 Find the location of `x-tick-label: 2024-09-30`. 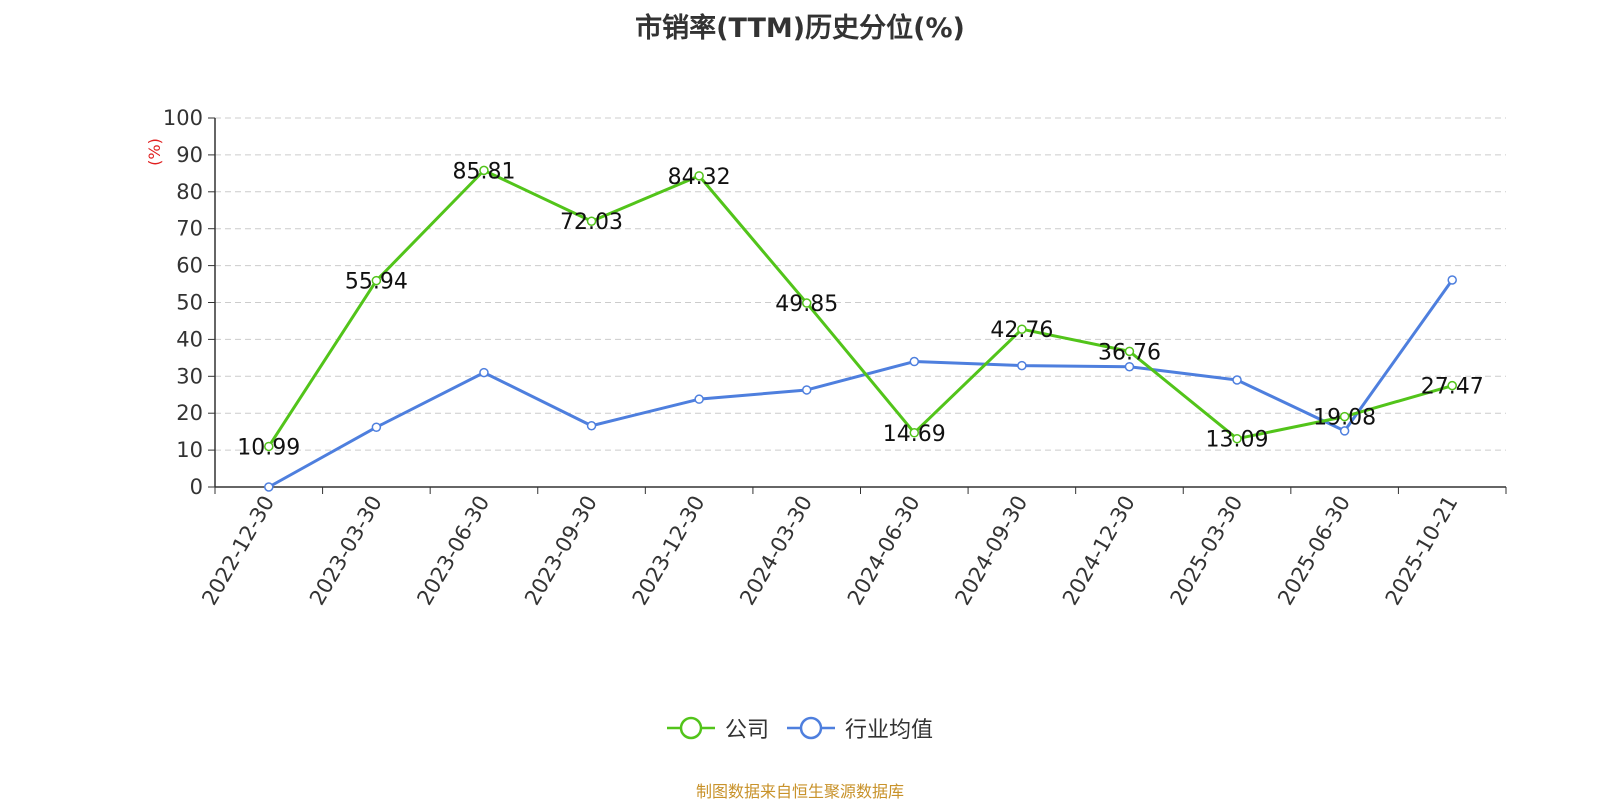

x-tick-label: 2024-09-30 is located at coordinates (991, 551).